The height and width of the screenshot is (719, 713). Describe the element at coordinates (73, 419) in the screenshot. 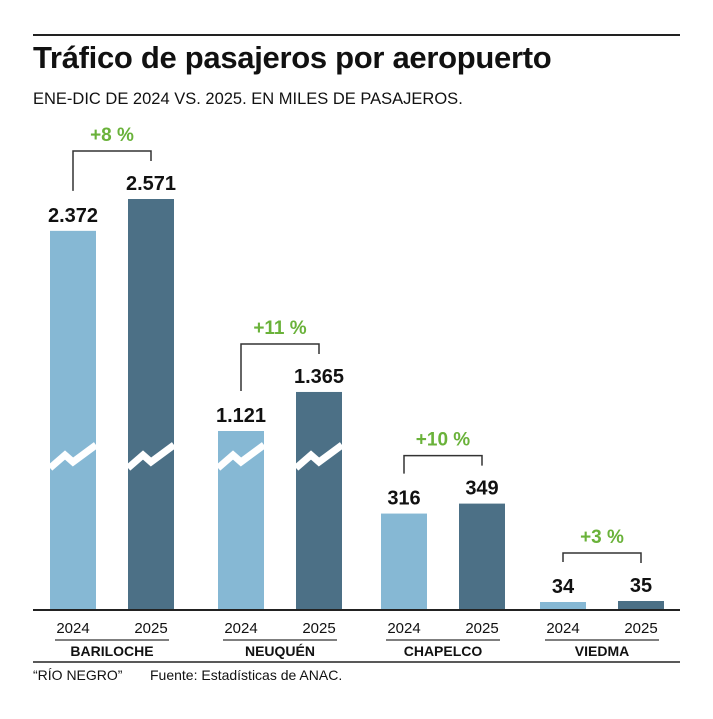

I see `bar-bariloche-2024` at that location.